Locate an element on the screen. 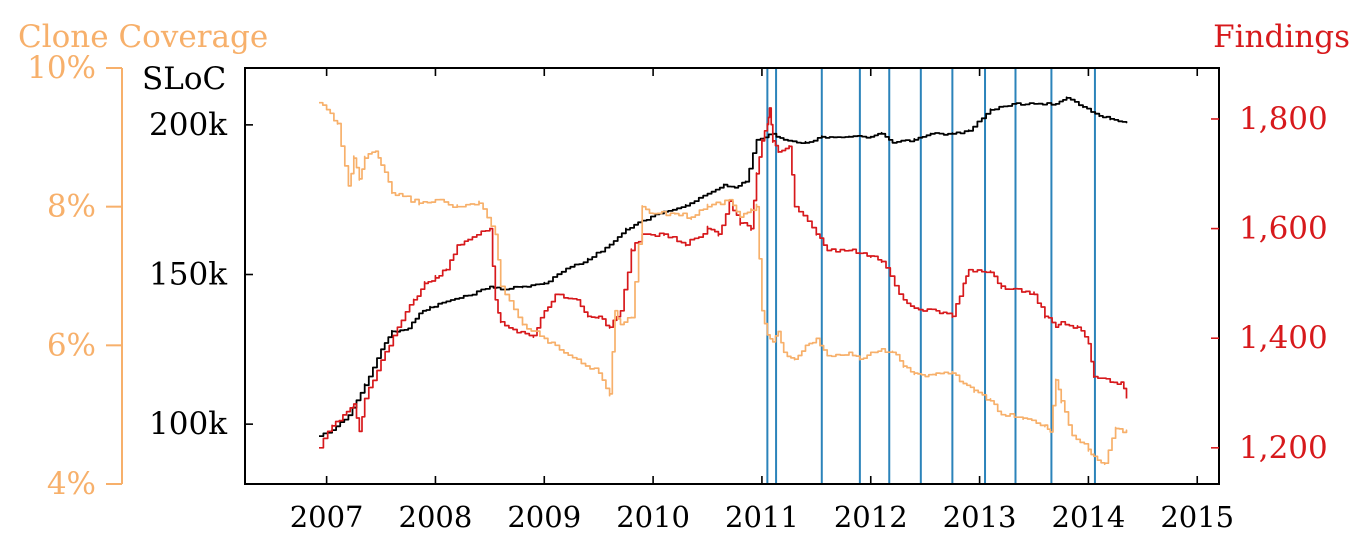  clone-coverage-tick-label: 6% is located at coordinates (71, 345).